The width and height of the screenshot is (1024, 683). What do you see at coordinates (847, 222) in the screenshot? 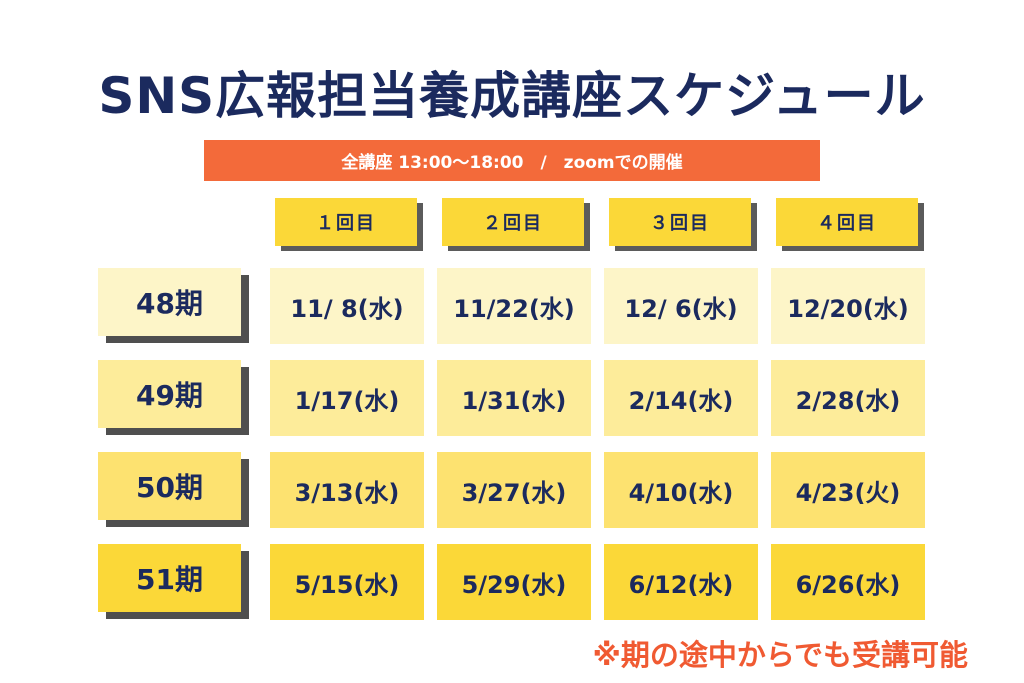
I see `column-header-4: ４回目` at bounding box center [847, 222].